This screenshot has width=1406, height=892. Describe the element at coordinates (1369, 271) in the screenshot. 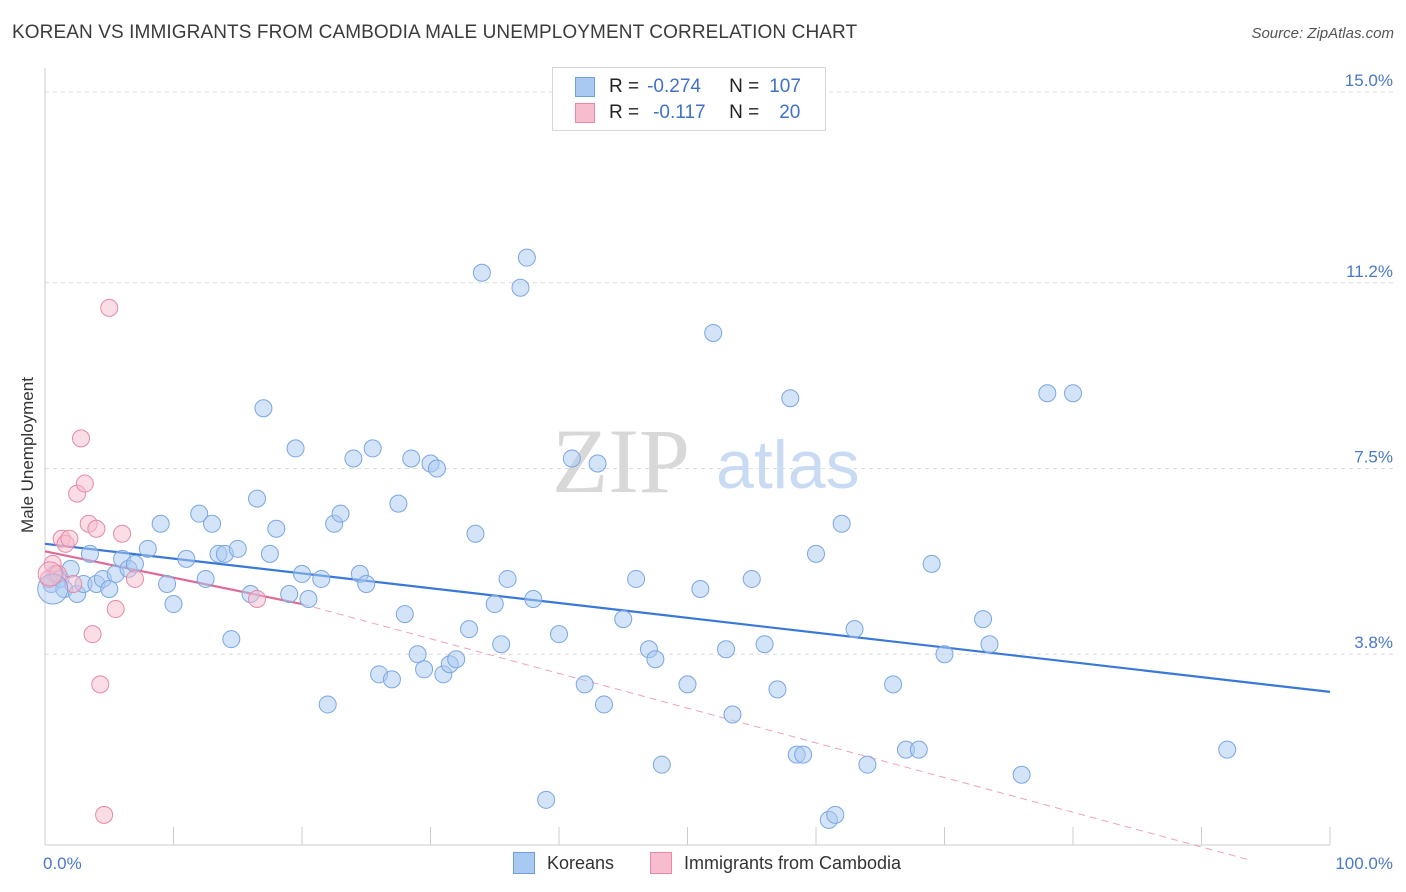

I see `y-tick-label: 11.2%` at that location.